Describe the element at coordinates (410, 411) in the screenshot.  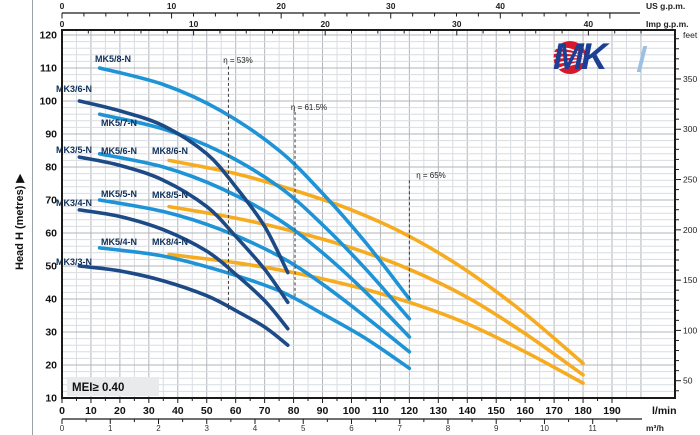
I see `lmin-tick-label: 120` at that location.